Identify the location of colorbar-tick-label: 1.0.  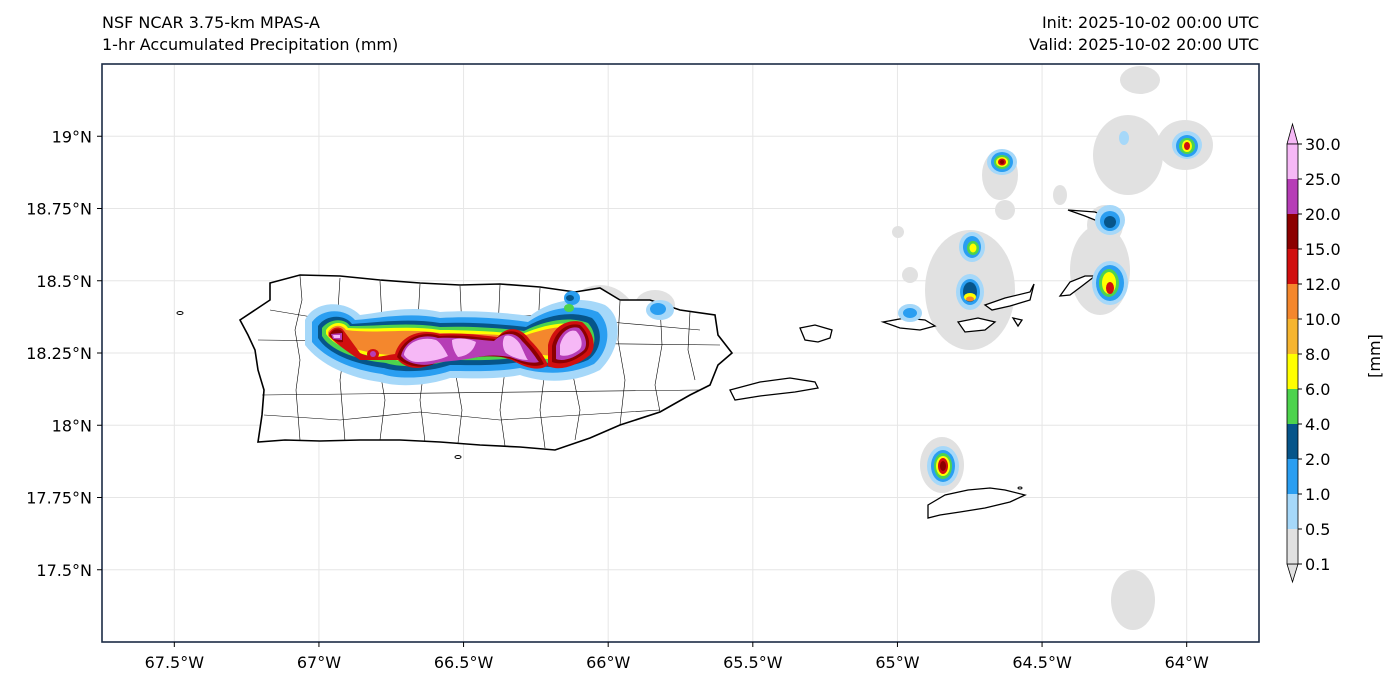
(1317, 494).